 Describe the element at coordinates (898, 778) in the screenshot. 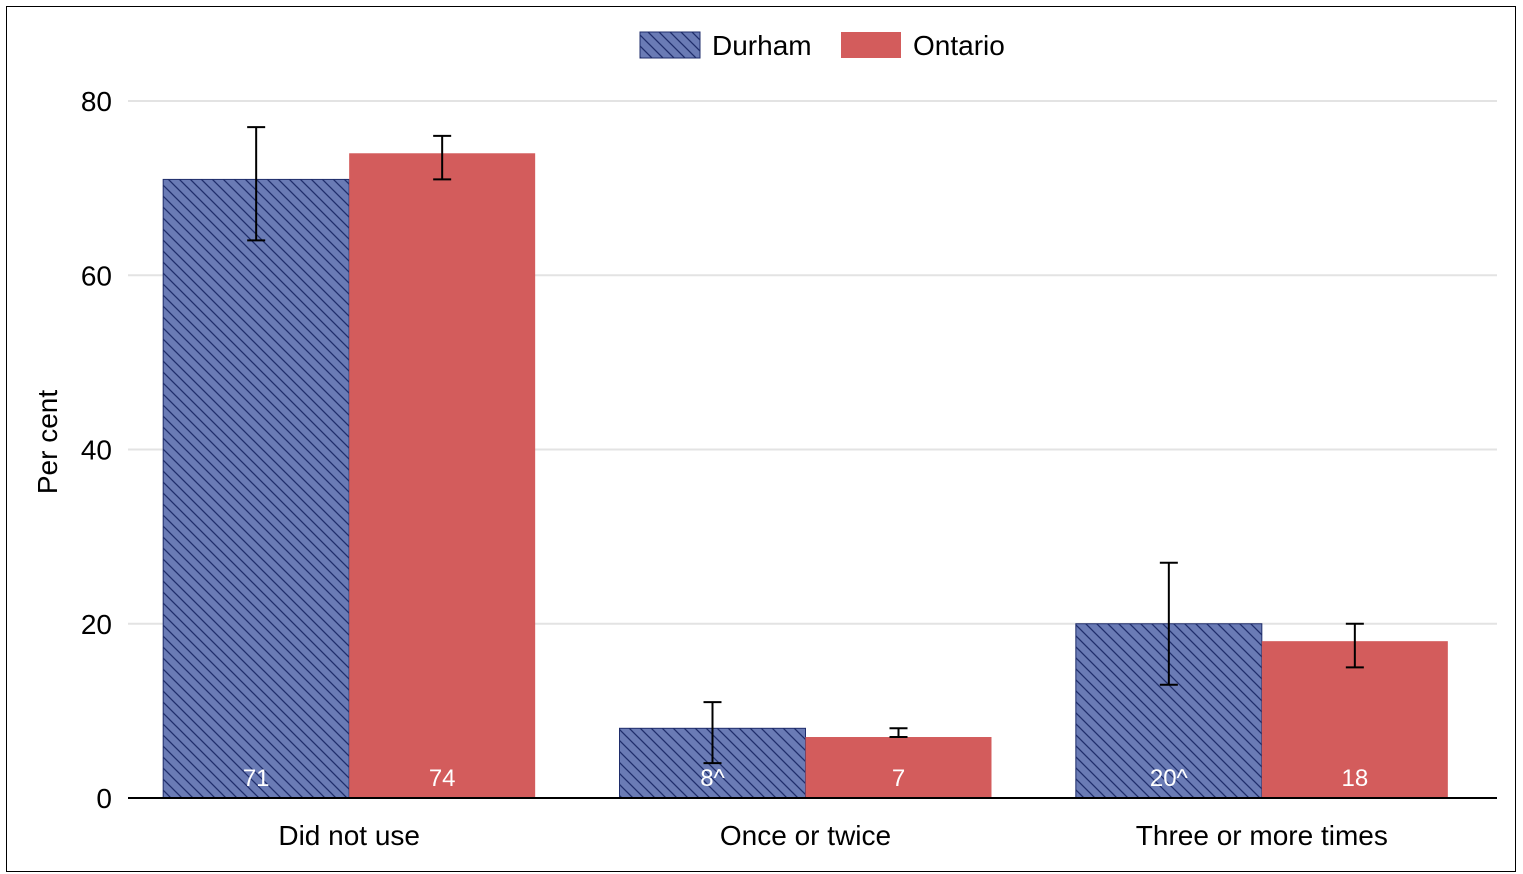

I see `data-label: 7` at that location.